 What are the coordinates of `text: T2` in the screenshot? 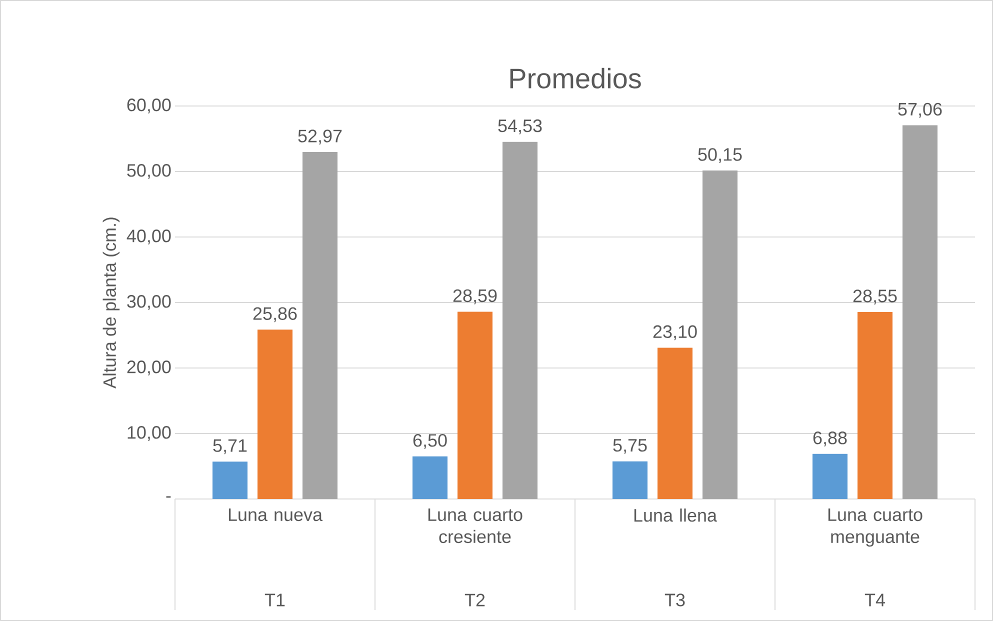 It's located at (474, 600).